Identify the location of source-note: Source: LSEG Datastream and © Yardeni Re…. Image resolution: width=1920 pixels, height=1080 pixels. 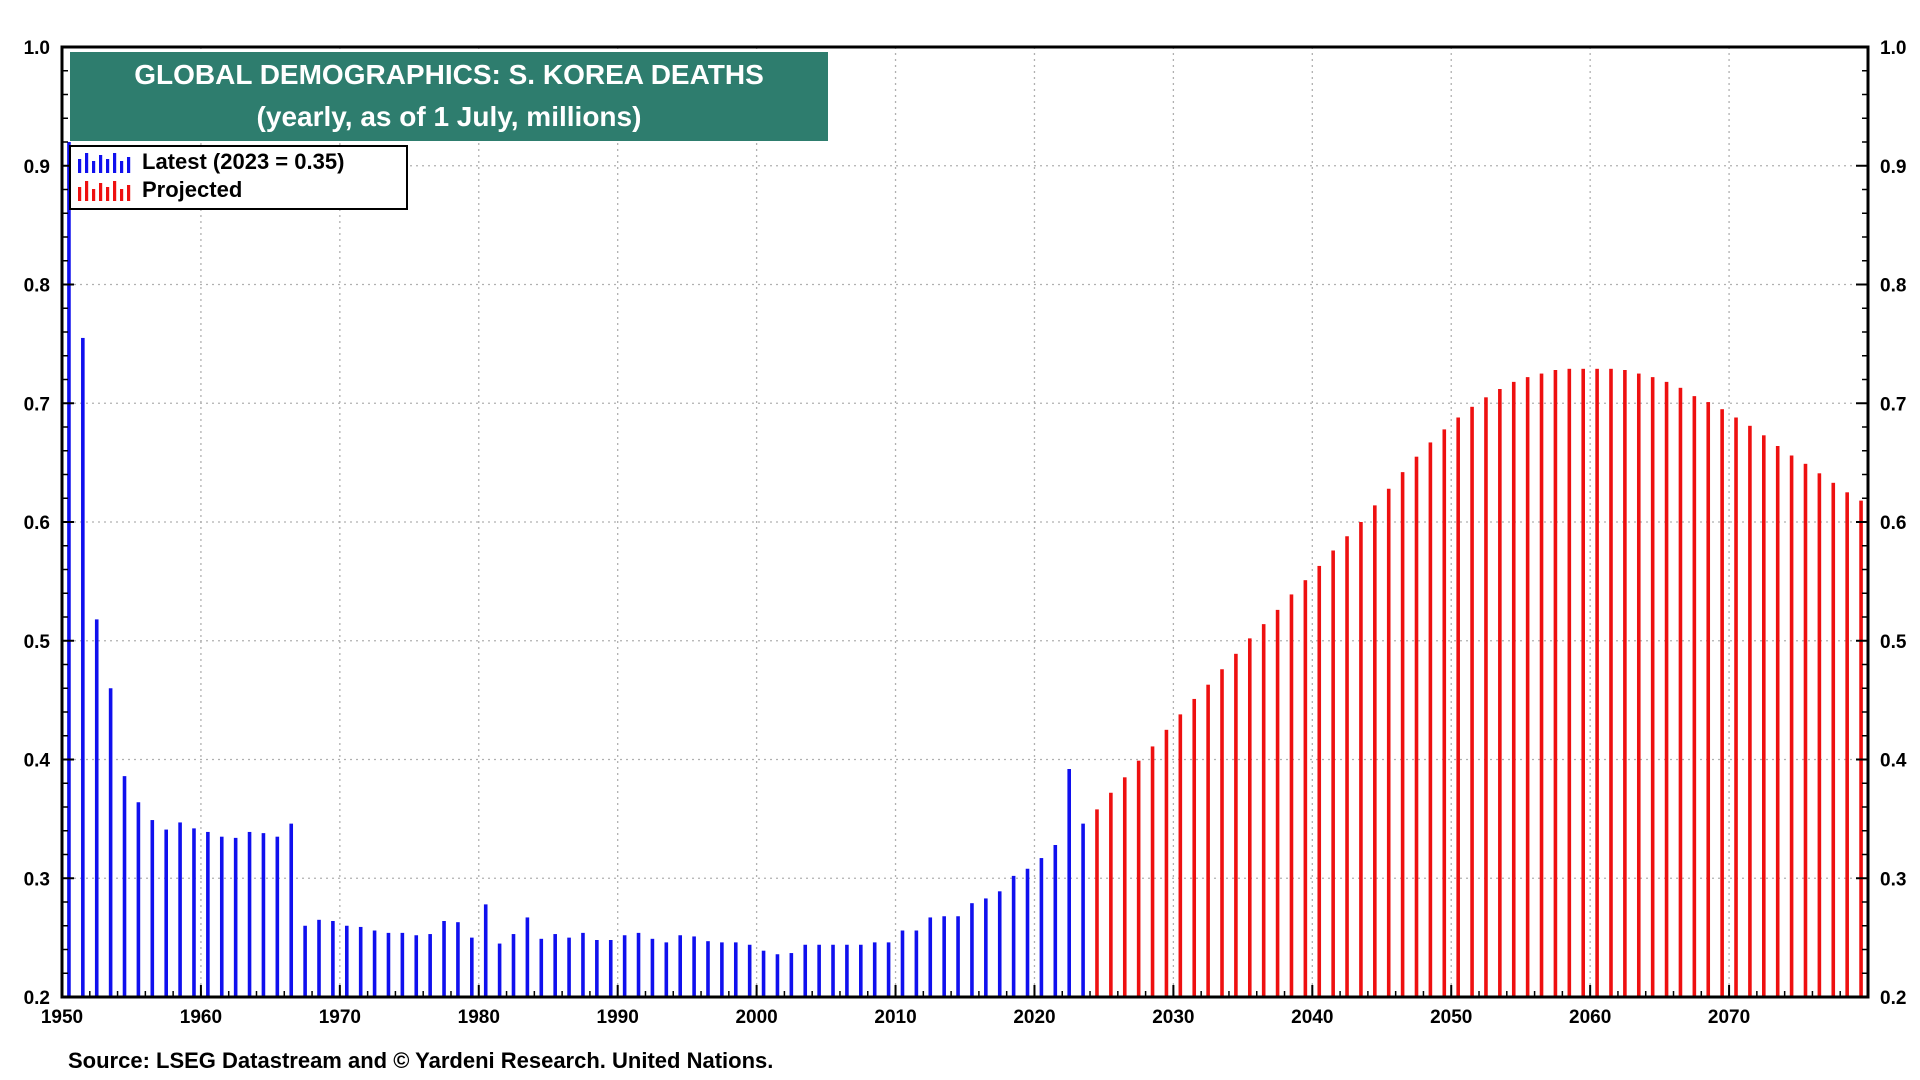
(420, 1060).